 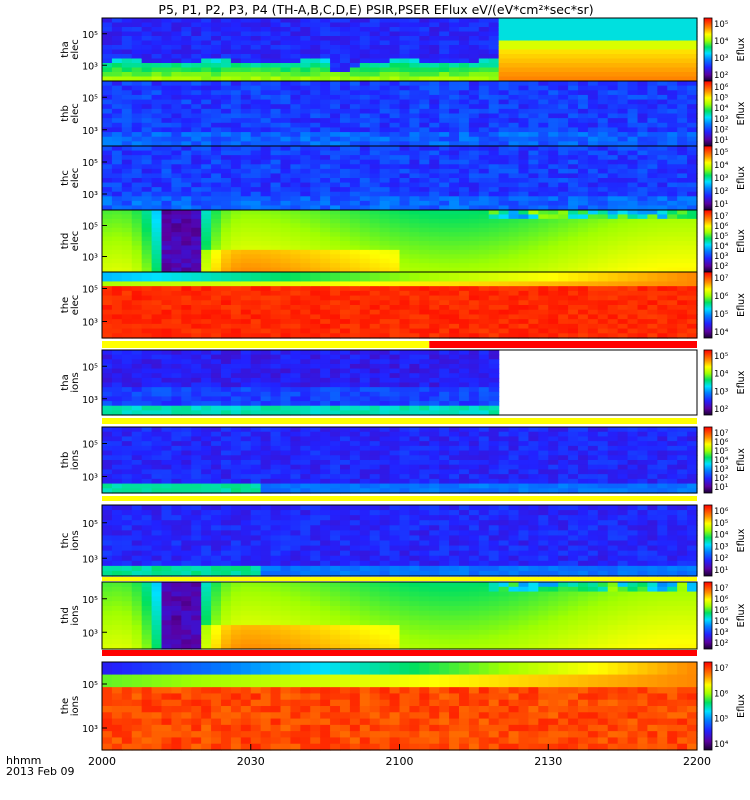 What do you see at coordinates (721, 315) in the screenshot?
I see `colorbar-tick-label: 10⁵` at bounding box center [721, 315].